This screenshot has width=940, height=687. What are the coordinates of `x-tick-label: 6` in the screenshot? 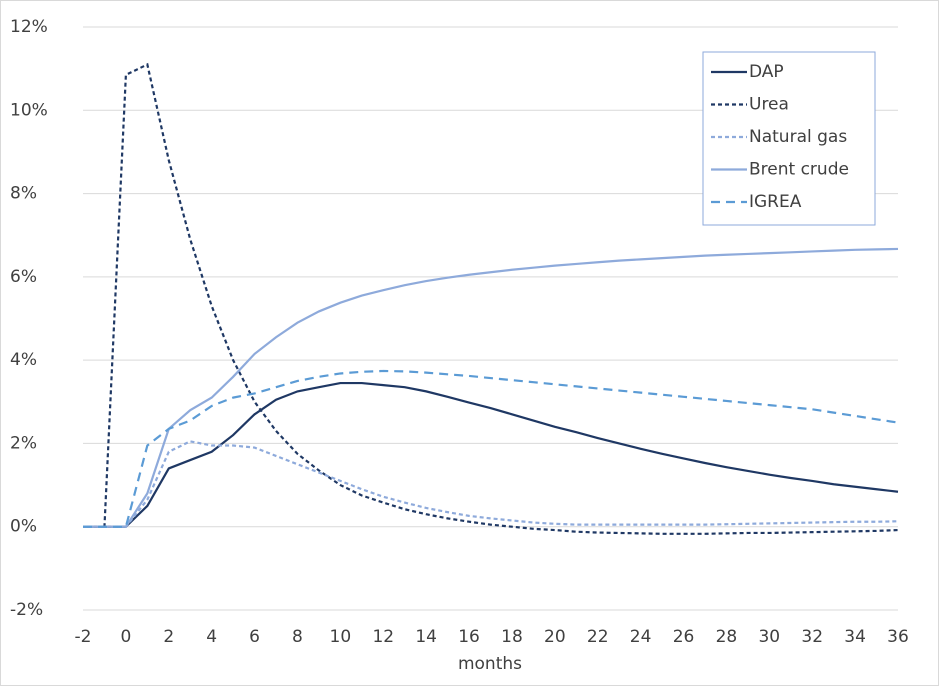 It's located at (254, 637).